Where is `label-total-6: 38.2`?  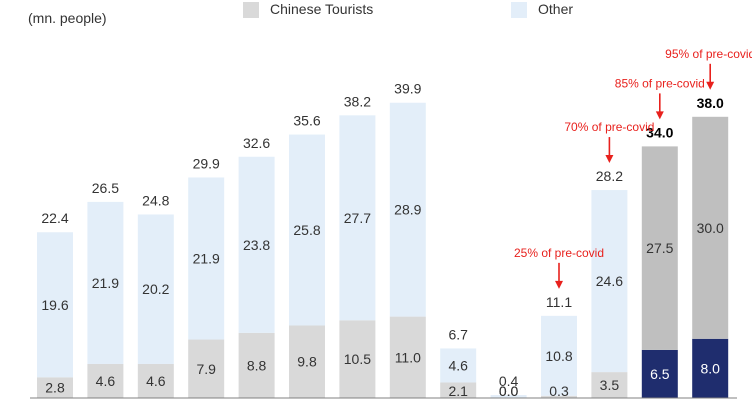 label-total-6: 38.2 is located at coordinates (357, 101).